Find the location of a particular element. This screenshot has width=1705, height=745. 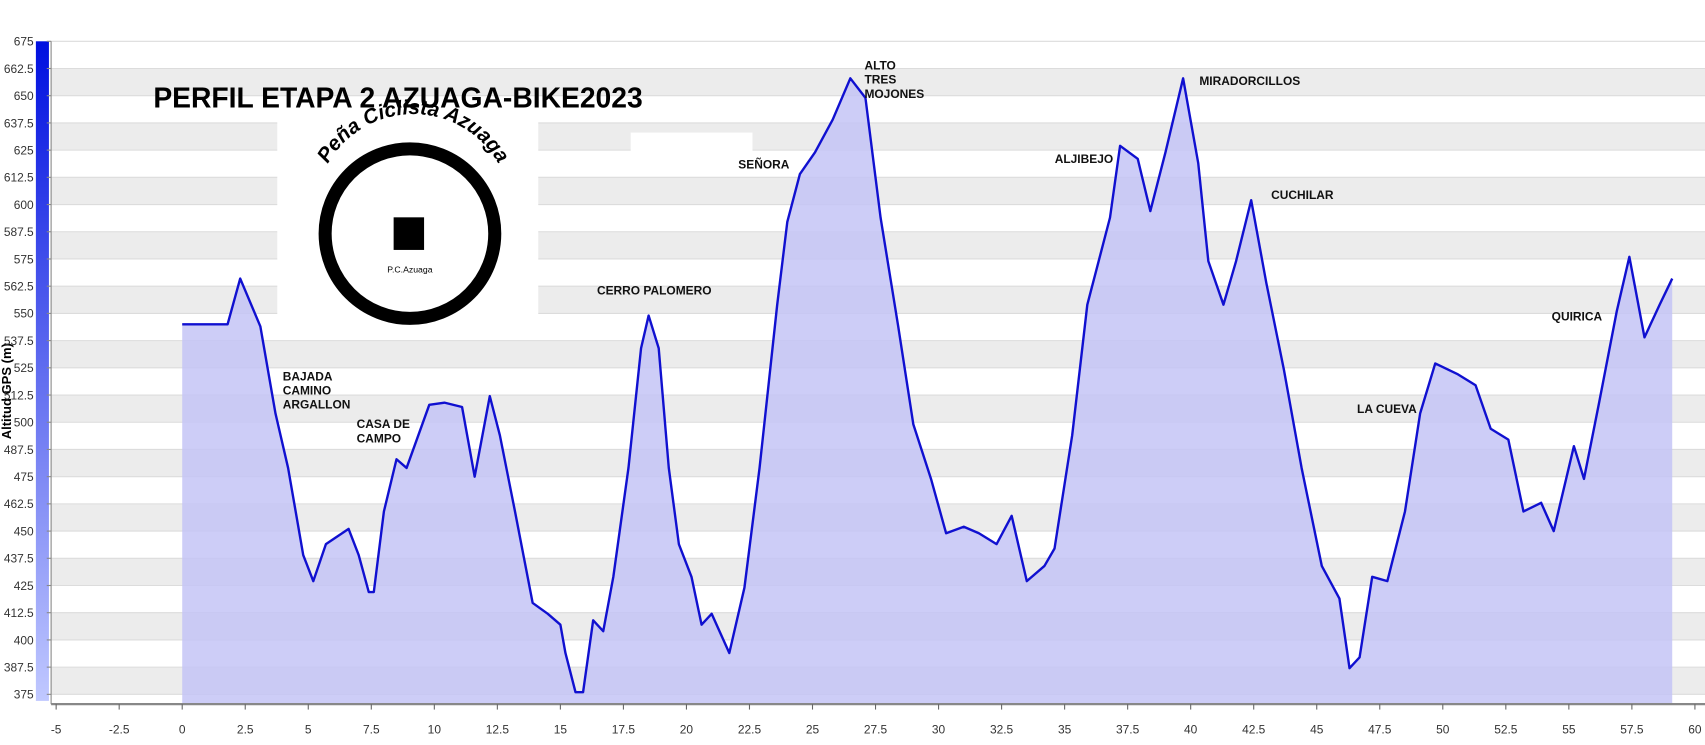

y-tick-label: 437.5 is located at coordinates (19, 559).